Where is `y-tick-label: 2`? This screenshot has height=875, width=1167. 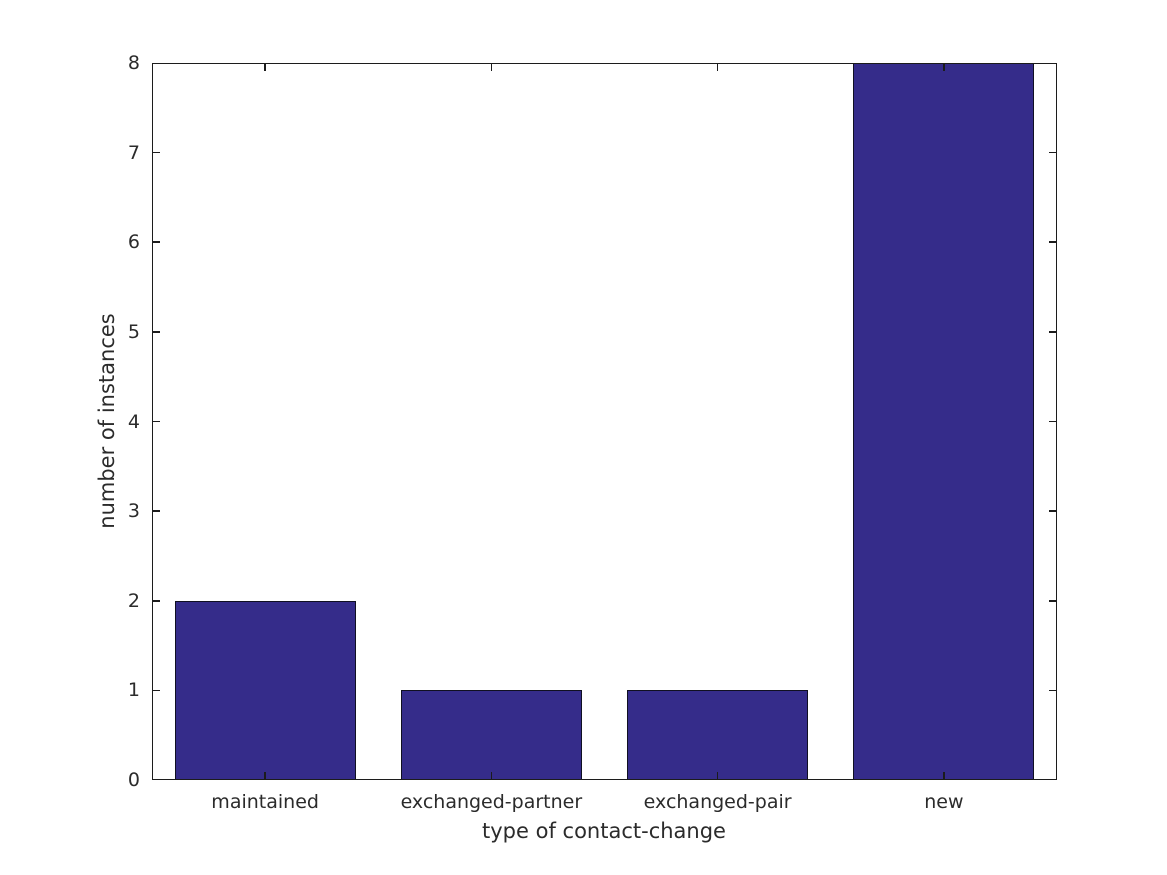
y-tick-label: 2 is located at coordinates (133, 600).